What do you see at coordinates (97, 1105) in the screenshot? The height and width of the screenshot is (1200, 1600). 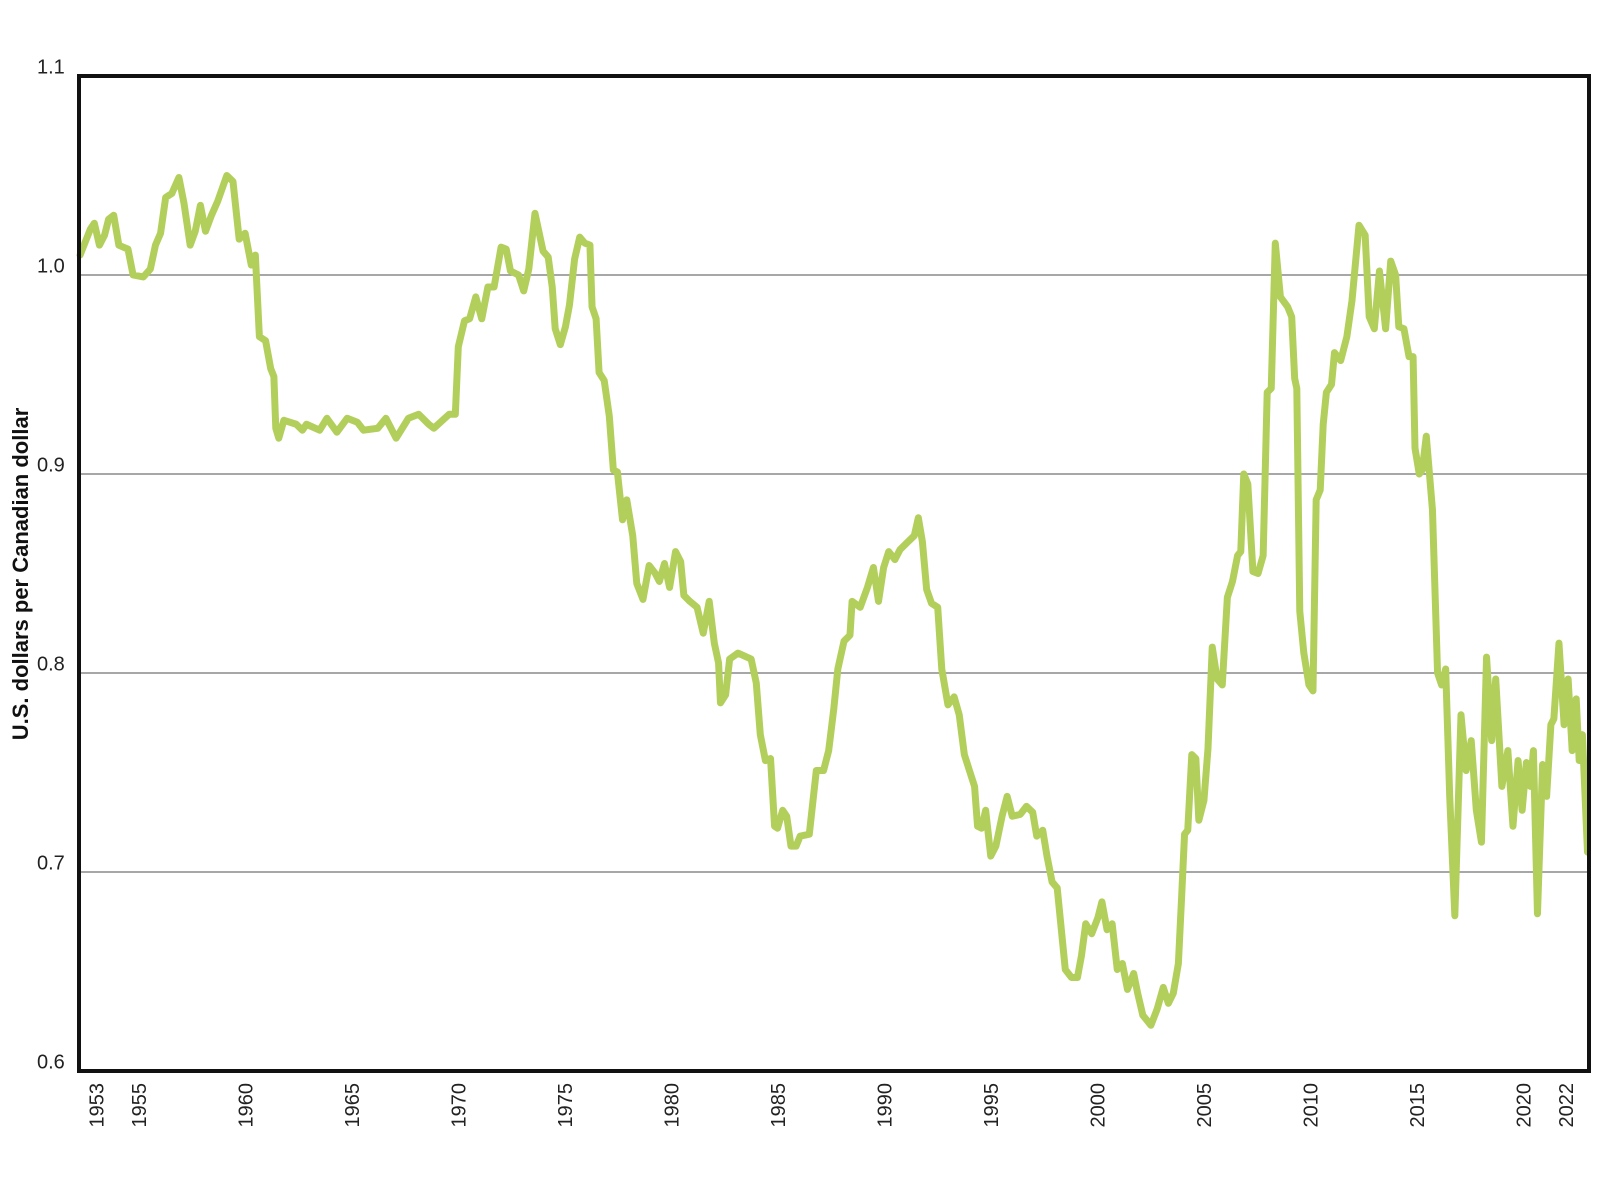 I see `x-tick-label: 1953` at bounding box center [97, 1105].